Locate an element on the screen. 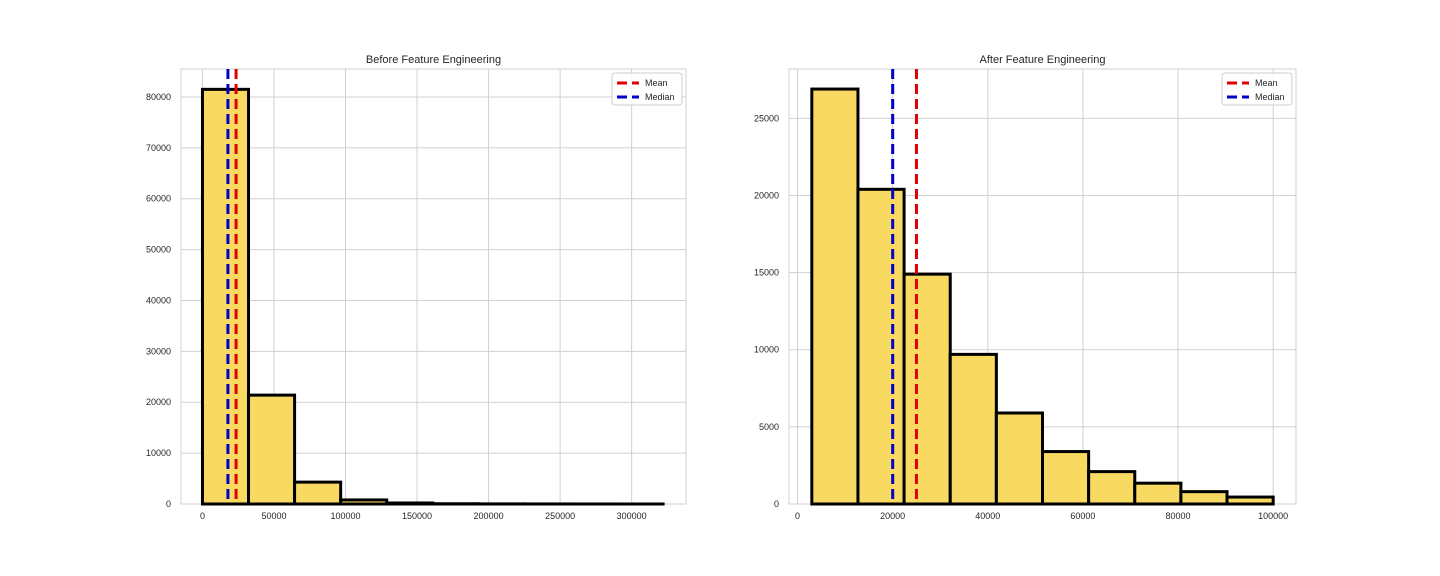 This screenshot has width=1440, height=576. x-tick-label: 150000 is located at coordinates (417, 516).